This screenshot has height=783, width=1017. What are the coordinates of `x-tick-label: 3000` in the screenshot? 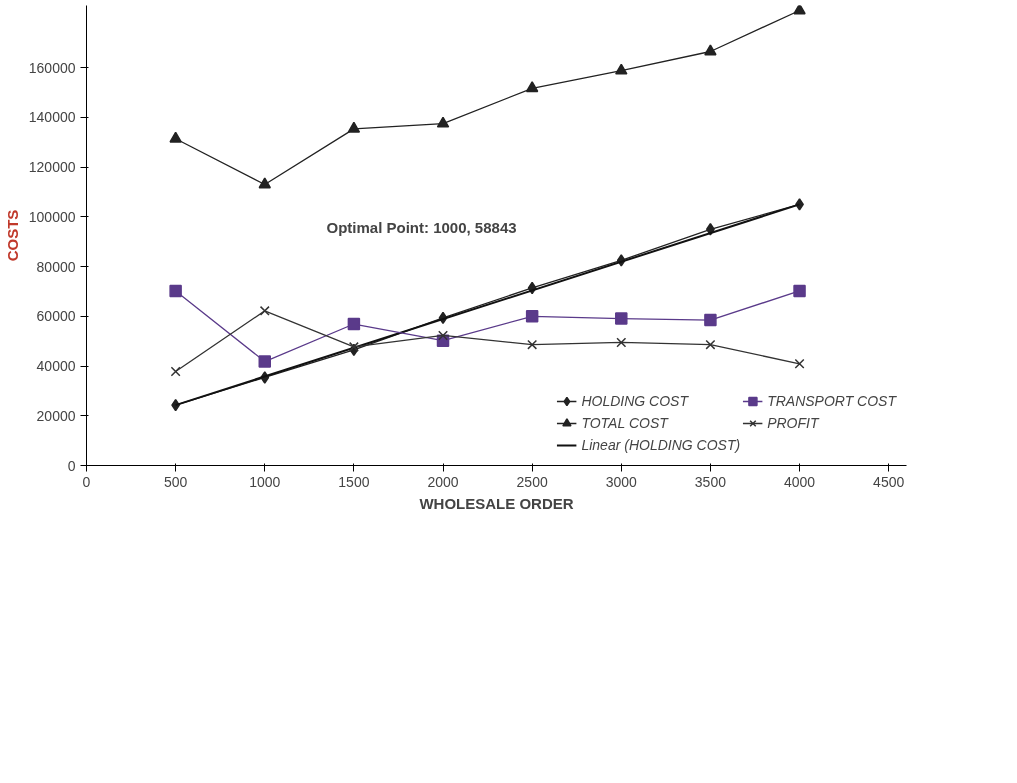 It's located at (621, 481).